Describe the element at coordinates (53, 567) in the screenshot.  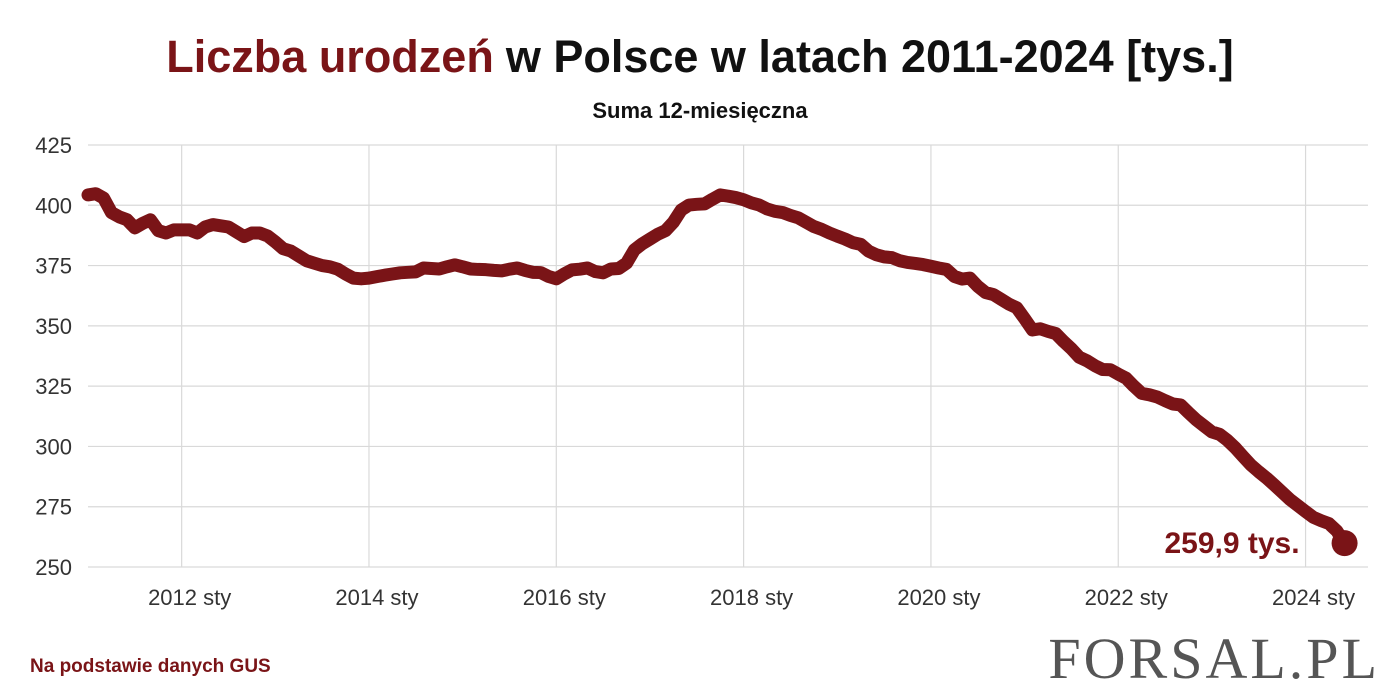
I see `y-tick-label: 250` at that location.